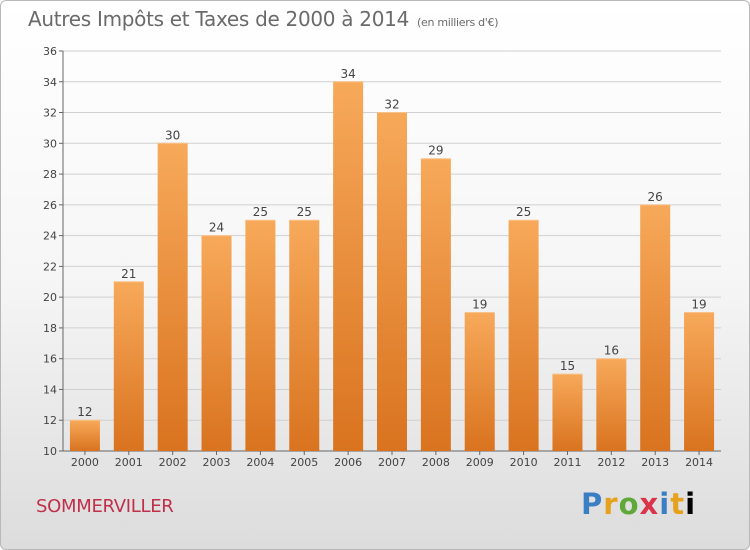  Describe the element at coordinates (216, 228) in the screenshot. I see `bar-value-label: 24` at that location.